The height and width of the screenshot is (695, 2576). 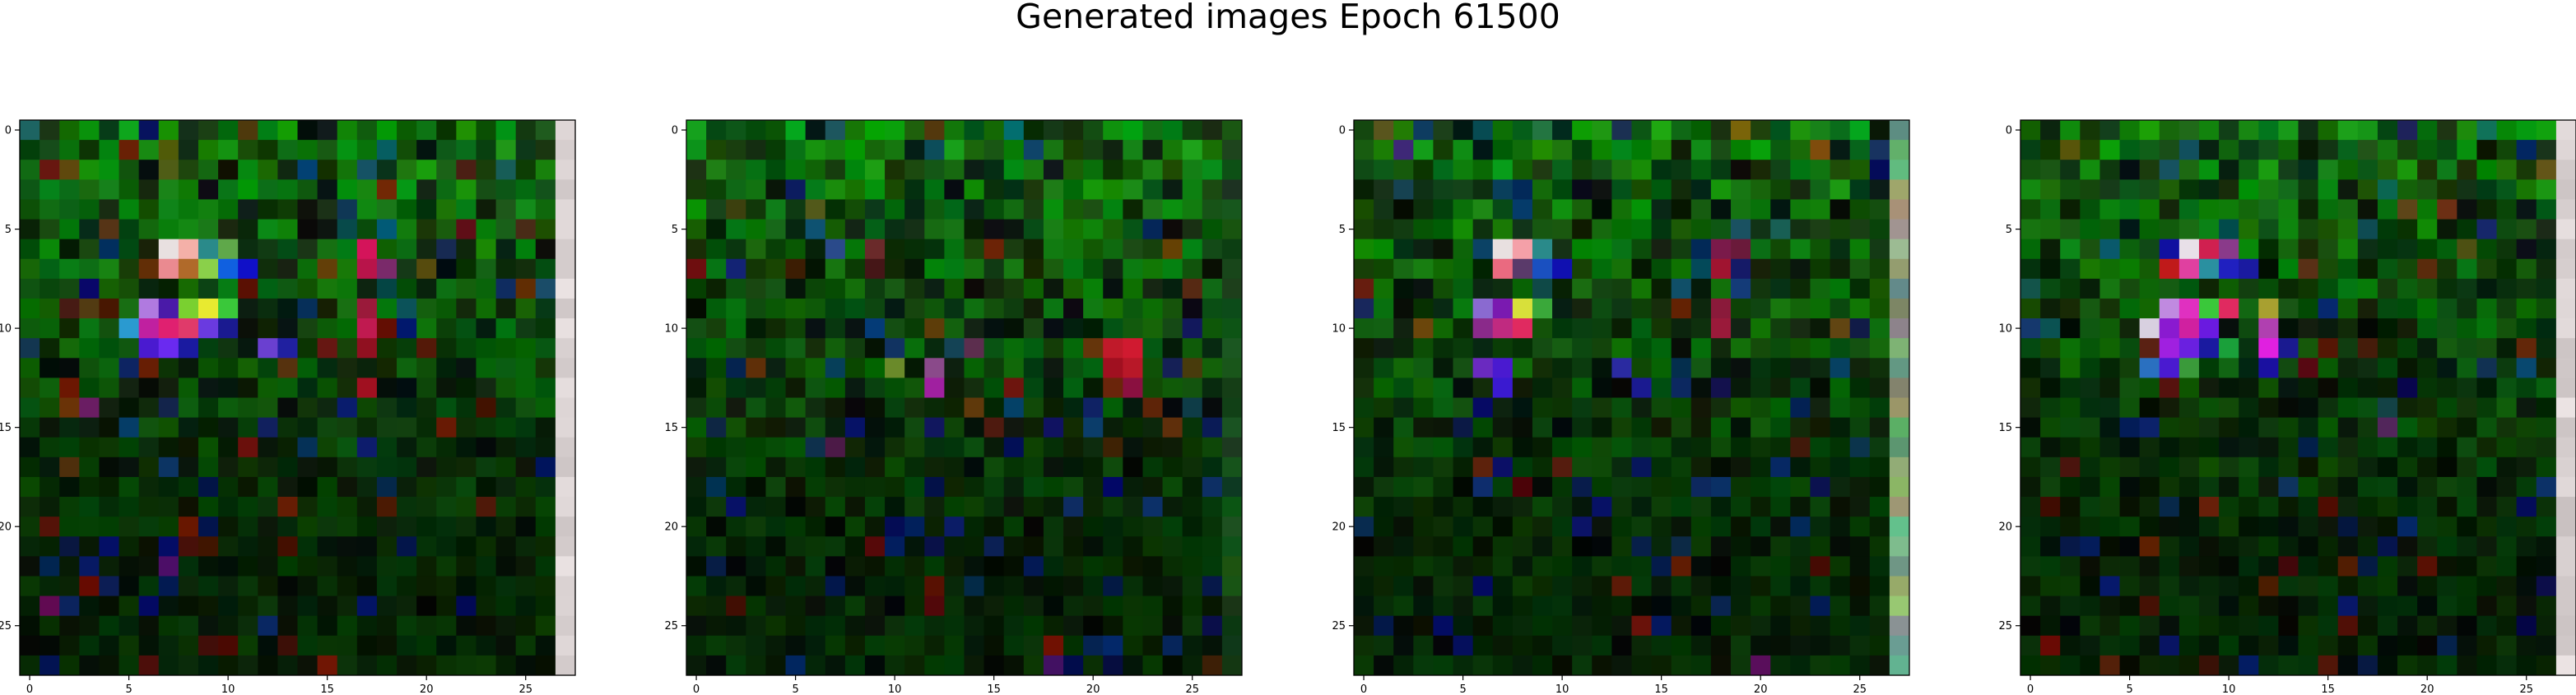 I want to click on x-tick-label: 10, so click(x=1562, y=689).